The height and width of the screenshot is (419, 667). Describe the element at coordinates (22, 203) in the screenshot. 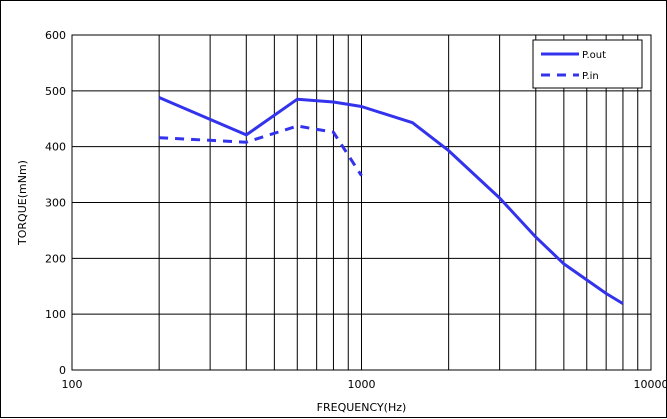

I see `y-axis-label: TORQUE(mNm)` at that location.